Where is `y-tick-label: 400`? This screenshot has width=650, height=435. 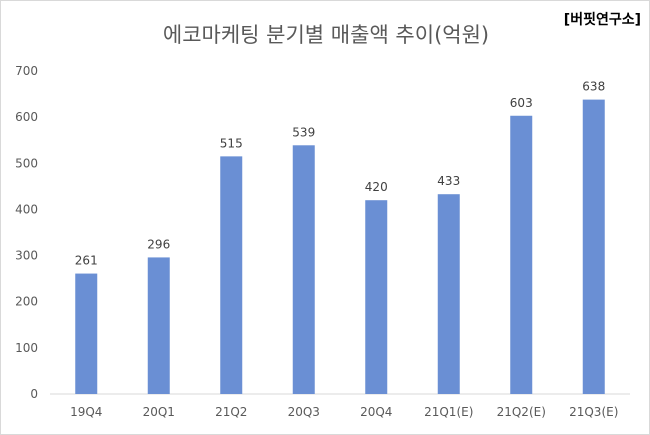
y-tick-label: 400 is located at coordinates (26, 209).